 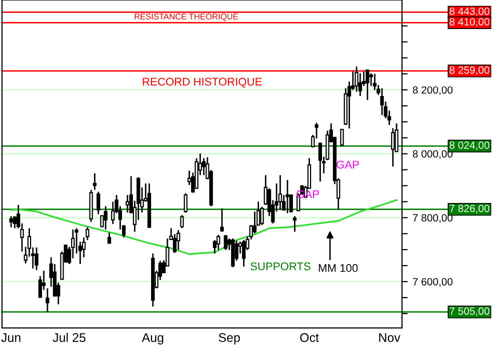 I want to click on x-tick-label: Jul 25, so click(x=69, y=337).